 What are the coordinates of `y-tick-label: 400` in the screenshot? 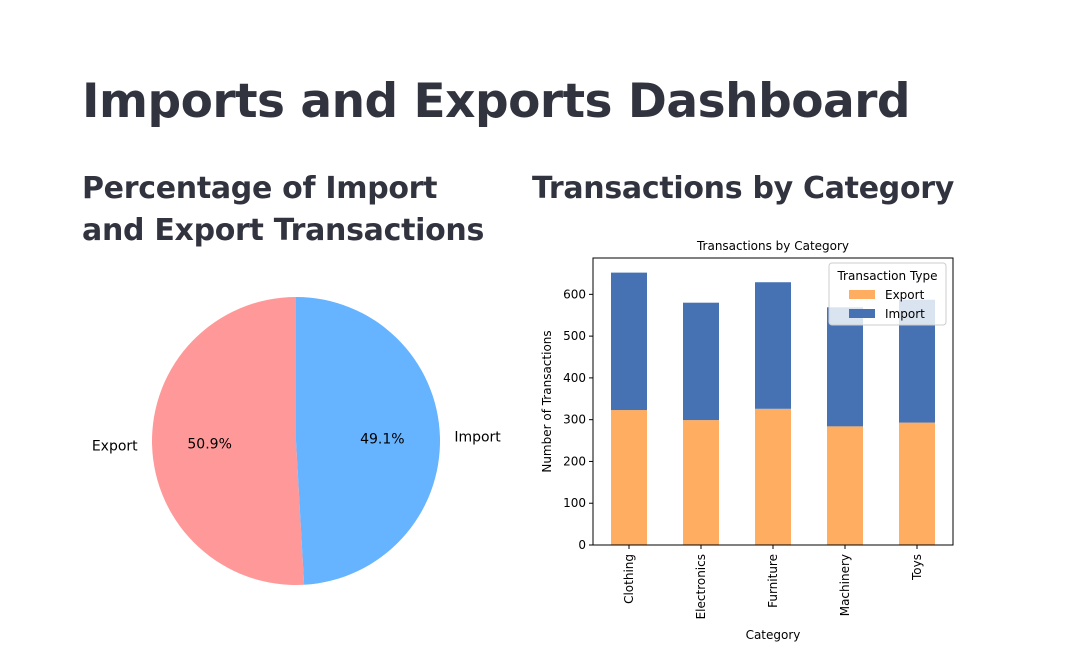 It's located at (574, 378).